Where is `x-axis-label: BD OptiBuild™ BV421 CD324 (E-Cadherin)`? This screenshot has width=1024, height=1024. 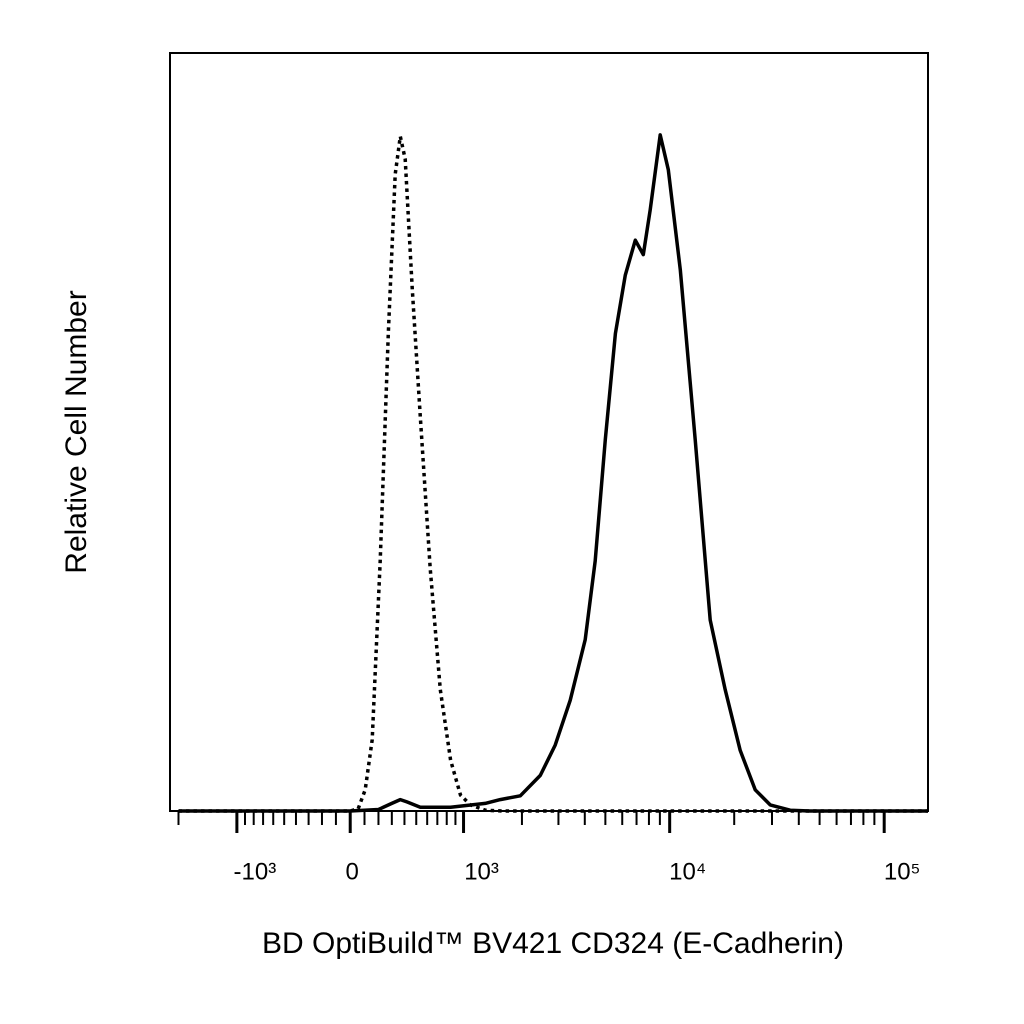
x-axis-label: BD OptiBuild™ BV421 CD324 (E-Cadherin) is located at coordinates (553, 943).